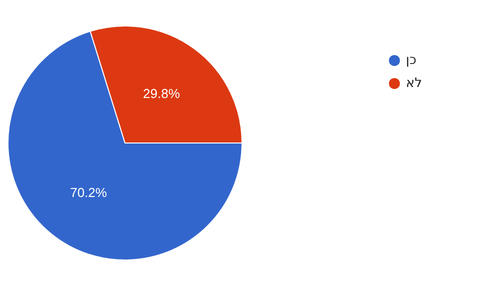 Image resolution: width=477 pixels, height=302 pixels. Describe the element at coordinates (414, 83) in the screenshot. I see `legend-label: לא` at that location.